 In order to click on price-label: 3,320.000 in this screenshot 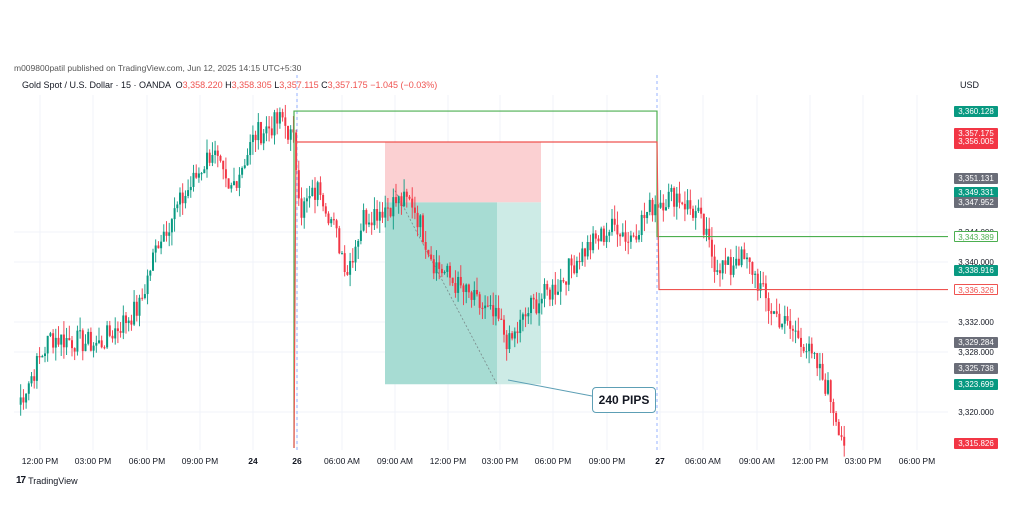, I will do `click(976, 412)`.